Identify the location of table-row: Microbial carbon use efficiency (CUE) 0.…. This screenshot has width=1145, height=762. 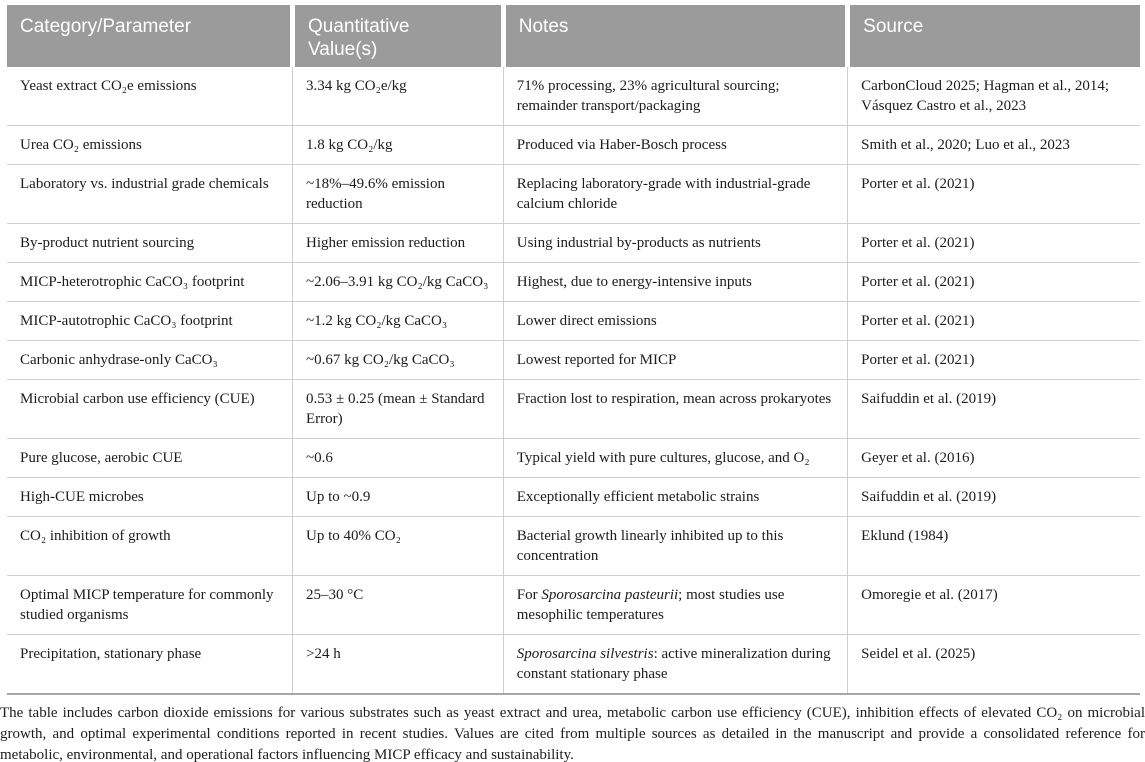
(573, 409).